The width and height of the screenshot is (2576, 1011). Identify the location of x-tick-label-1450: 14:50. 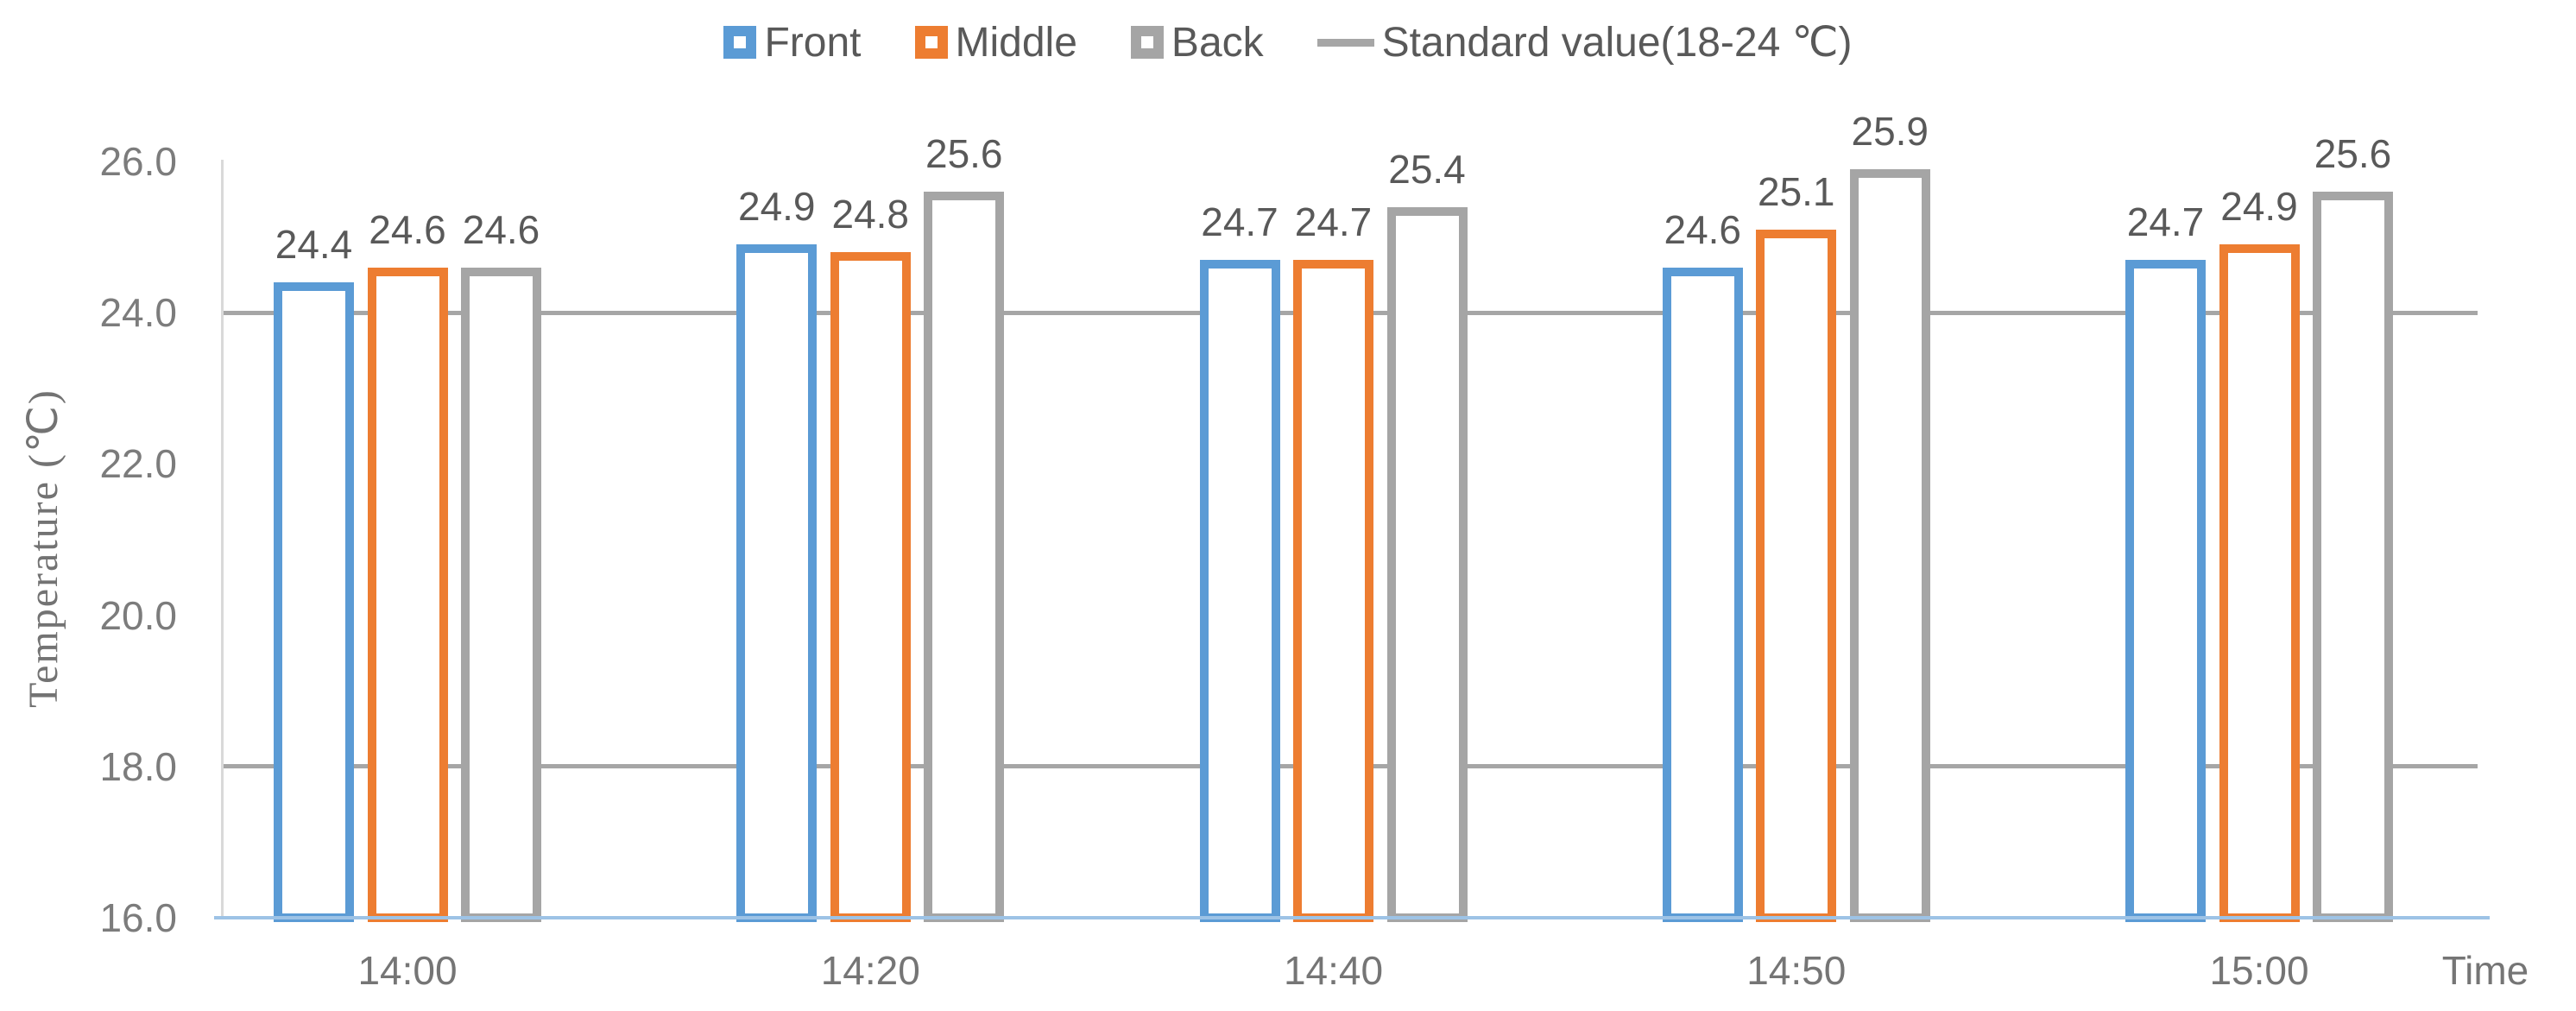
(1796, 970).